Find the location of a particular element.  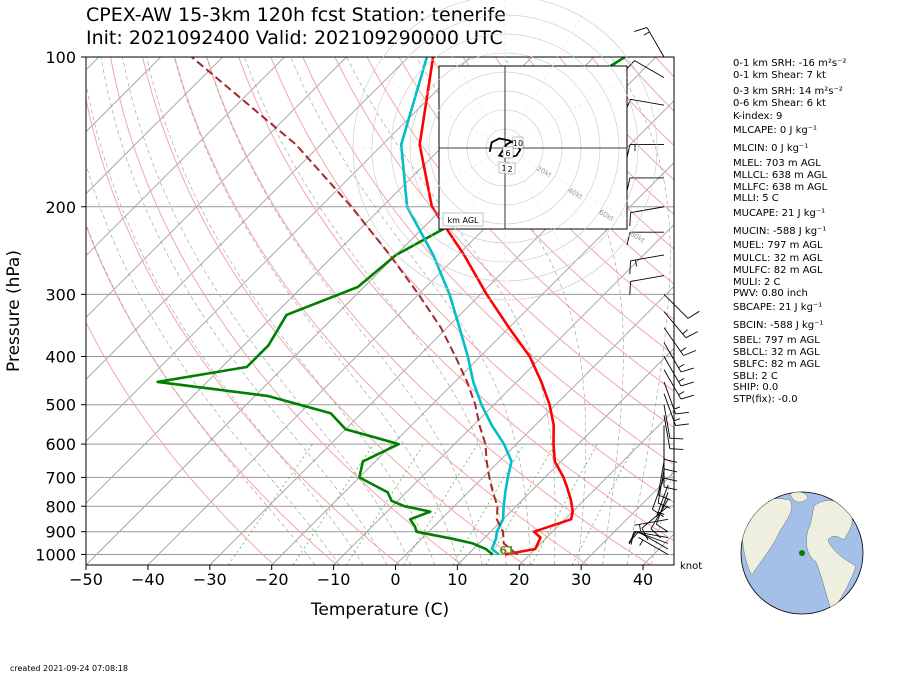

x-tick-label: 30 is located at coordinates (581, 579).